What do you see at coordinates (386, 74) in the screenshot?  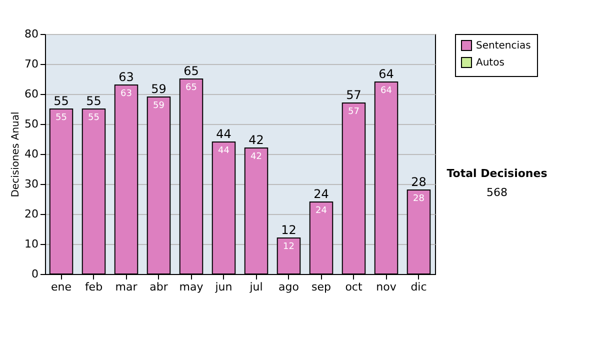 I see `total-label: 64` at bounding box center [386, 74].